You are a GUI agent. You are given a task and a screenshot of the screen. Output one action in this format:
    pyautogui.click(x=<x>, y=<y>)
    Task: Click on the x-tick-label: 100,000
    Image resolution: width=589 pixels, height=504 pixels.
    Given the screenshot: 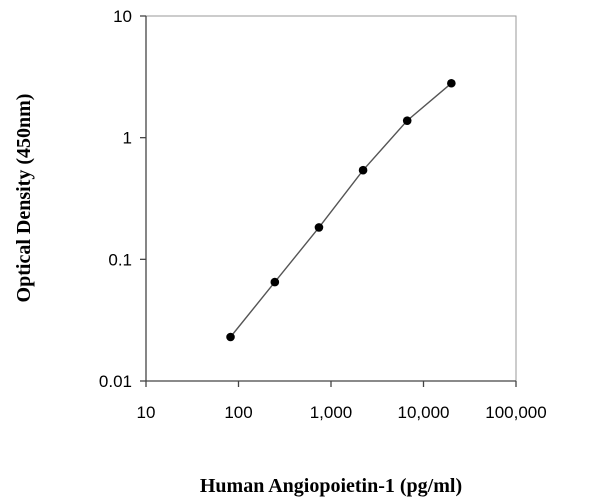 What is the action you would take?
    pyautogui.click(x=515, y=412)
    